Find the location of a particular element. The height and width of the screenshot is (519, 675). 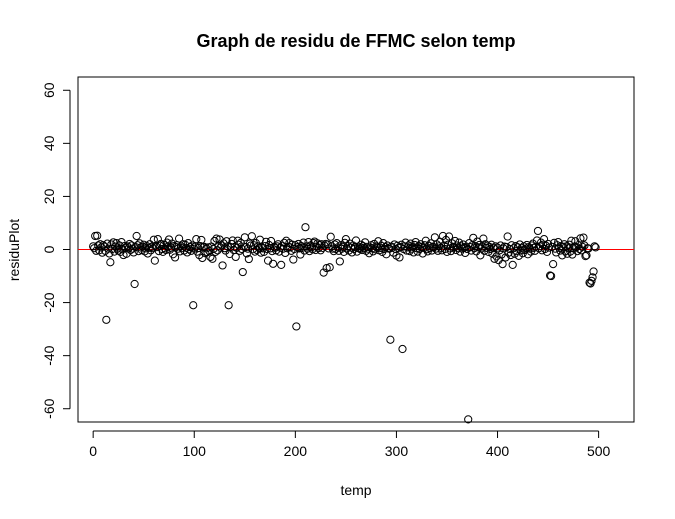

y-tick-label: -20 is located at coordinates (49, 302).